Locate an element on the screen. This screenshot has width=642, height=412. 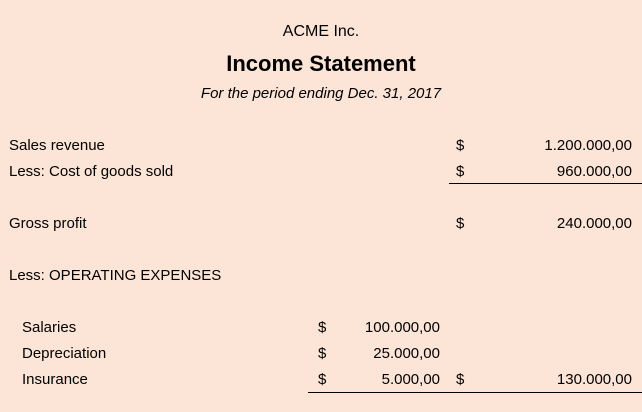
period-subtitle: For the period ending Dec. 31, 2017 is located at coordinates (321, 93).